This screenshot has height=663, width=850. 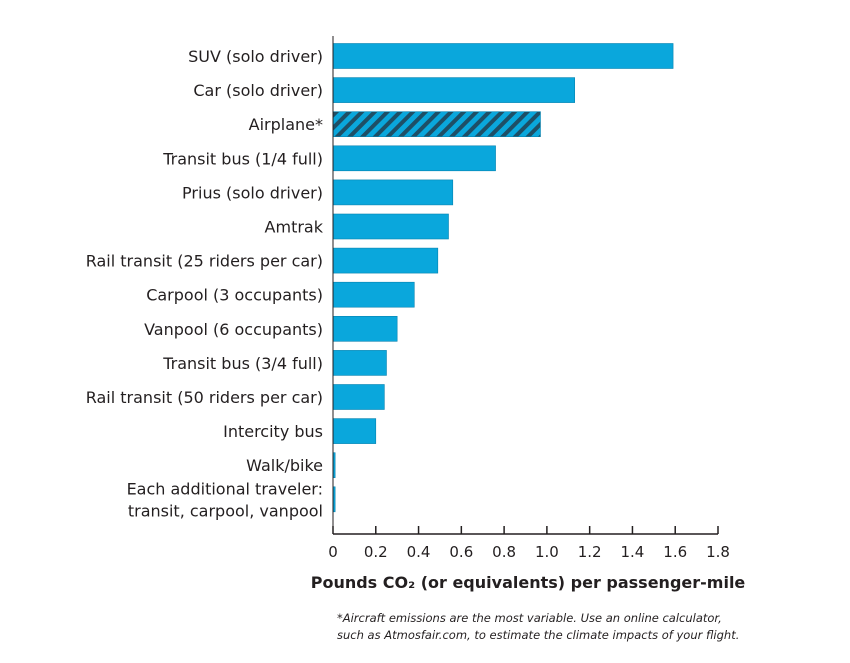 I want to click on category-label-11: Intercity bus, so click(x=273, y=431).